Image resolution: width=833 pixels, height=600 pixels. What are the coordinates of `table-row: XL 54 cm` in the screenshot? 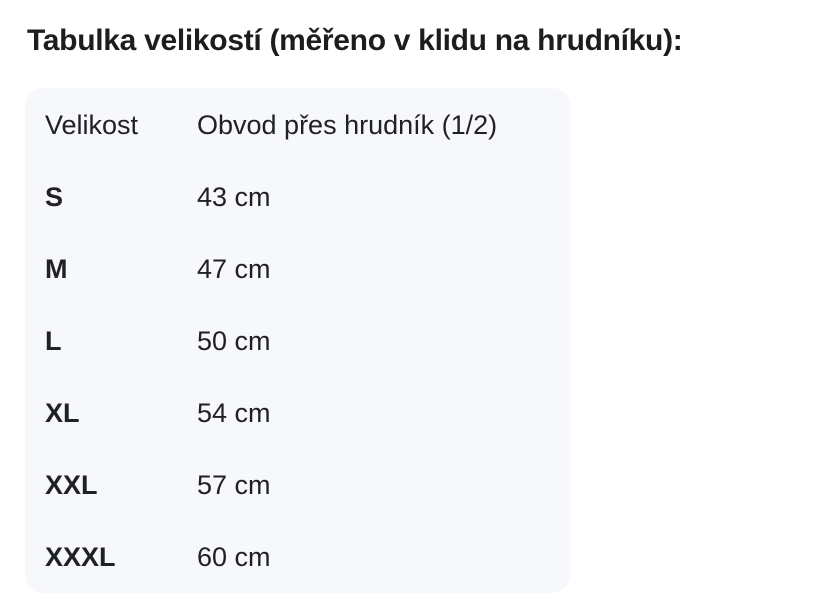 It's located at (297, 413).